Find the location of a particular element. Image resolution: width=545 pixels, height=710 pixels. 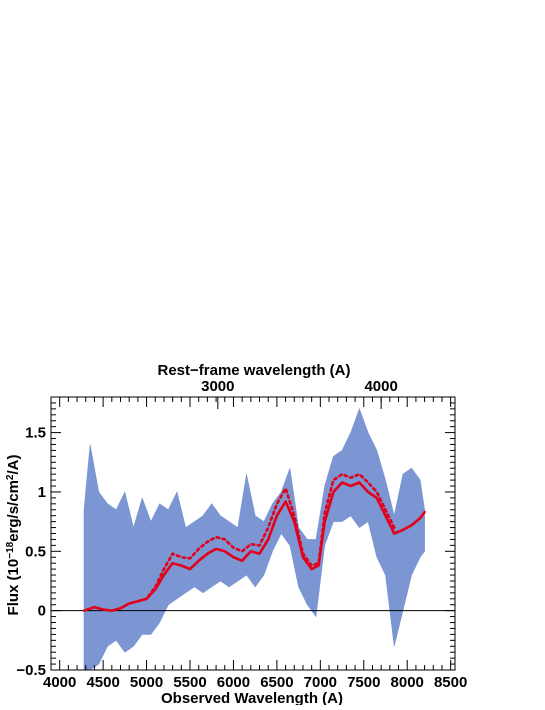

x-tick-label: 5000 is located at coordinates (146, 682).